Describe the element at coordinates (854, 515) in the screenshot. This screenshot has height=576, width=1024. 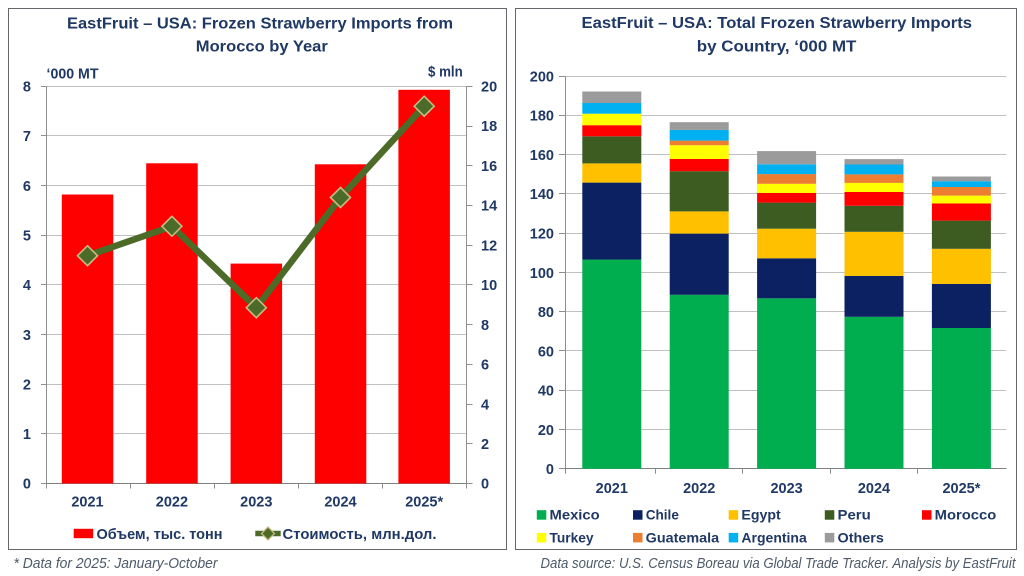
I see `svg-text: Peru` at that location.